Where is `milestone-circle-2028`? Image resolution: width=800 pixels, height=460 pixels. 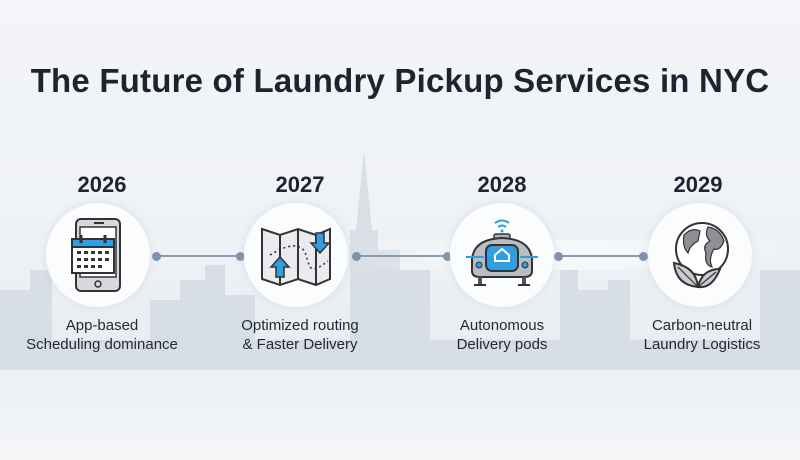 milestone-circle-2028 is located at coordinates (502, 255).